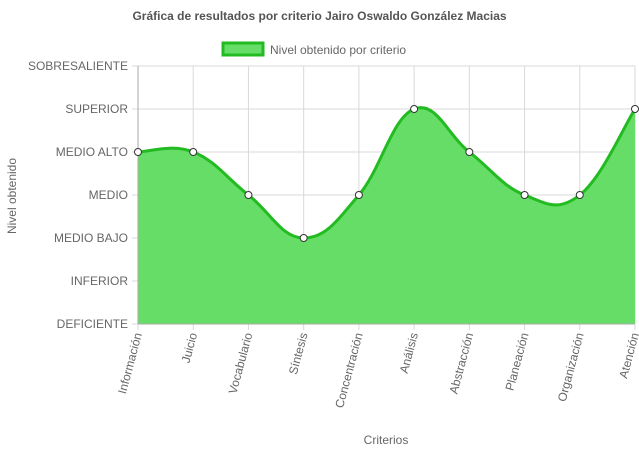  What do you see at coordinates (108, 195) in the screenshot?
I see `y-tick-label: MEDIO` at bounding box center [108, 195].